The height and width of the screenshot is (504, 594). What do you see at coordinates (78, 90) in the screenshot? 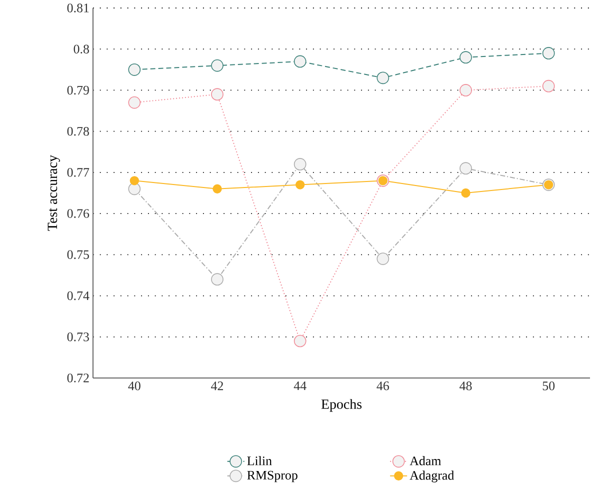
I see `y-tick-label: 0.79` at bounding box center [78, 90].